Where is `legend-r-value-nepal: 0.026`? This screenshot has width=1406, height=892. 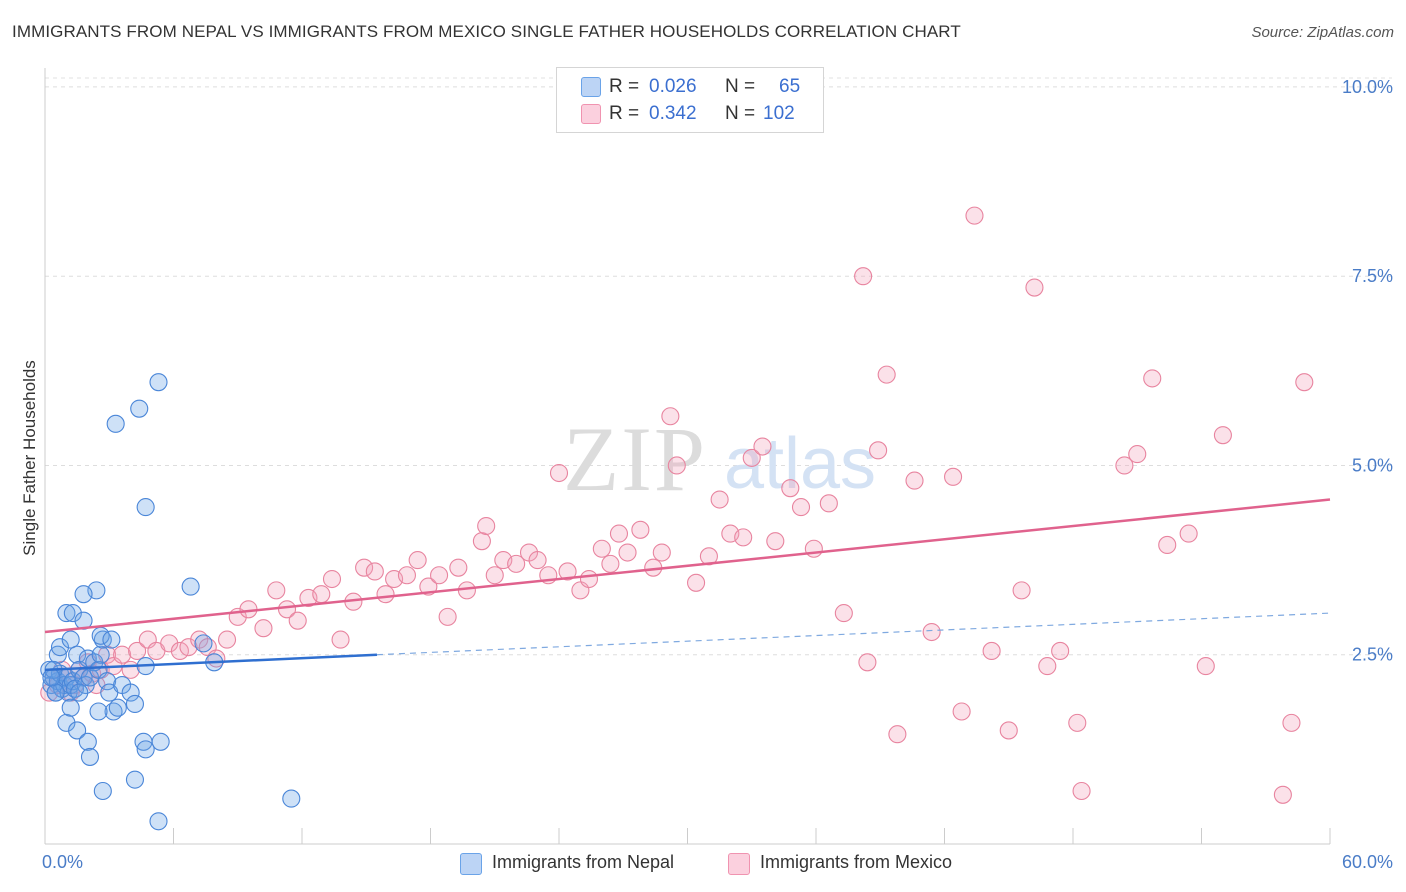 legend-r-value-nepal: 0.026 is located at coordinates (673, 86).